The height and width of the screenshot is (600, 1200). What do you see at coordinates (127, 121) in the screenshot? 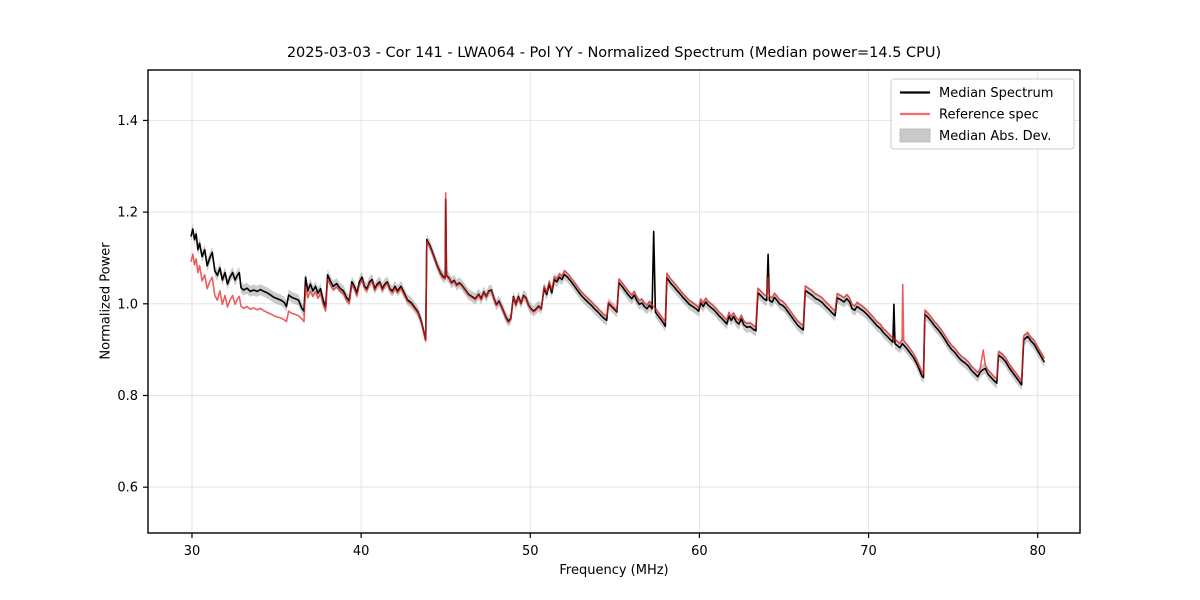
I see `y-tick-label: 1.4` at bounding box center [127, 121].